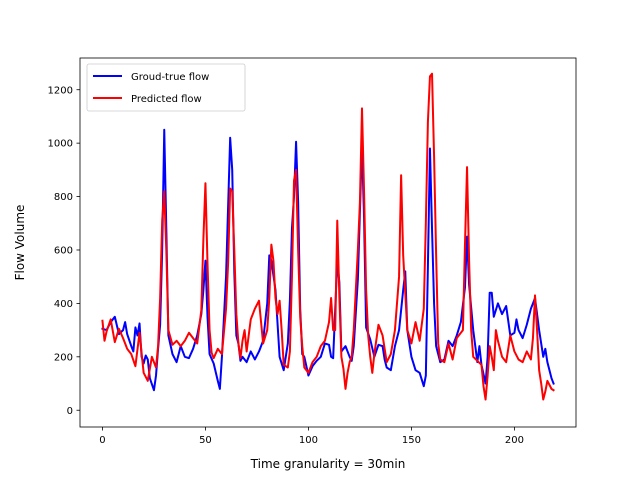  Describe the element at coordinates (166, 99) in the screenshot. I see `legend-label: Predicted flow` at that location.